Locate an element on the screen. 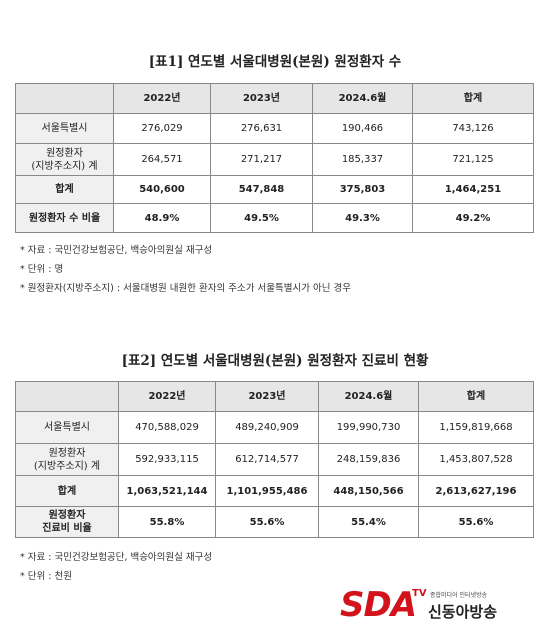 Image resolution: width=550 pixels, height=631 pixels. table-row: 원정환자 진료비 비율 55.8% 55.6% 55.4% 55.6% is located at coordinates (274, 522).